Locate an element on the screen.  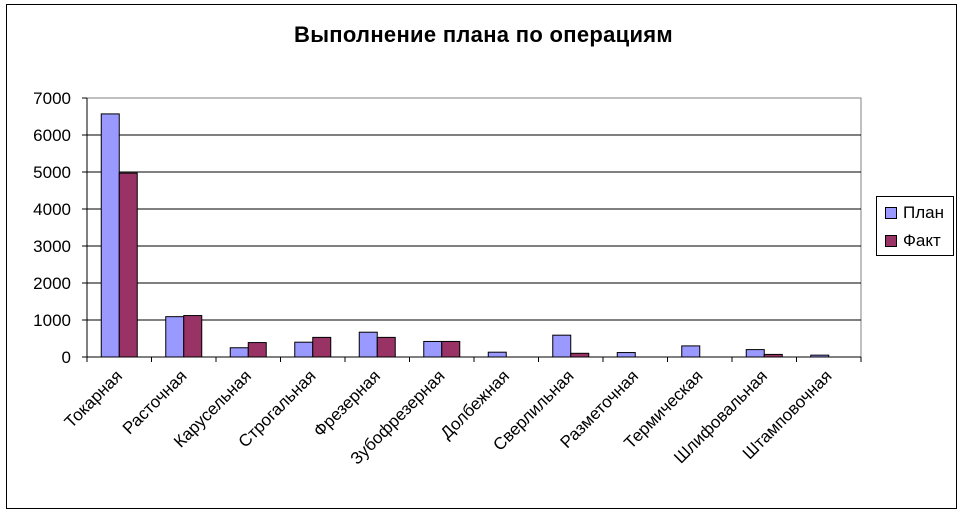
legend-label-fact: Факт is located at coordinates (922, 240).